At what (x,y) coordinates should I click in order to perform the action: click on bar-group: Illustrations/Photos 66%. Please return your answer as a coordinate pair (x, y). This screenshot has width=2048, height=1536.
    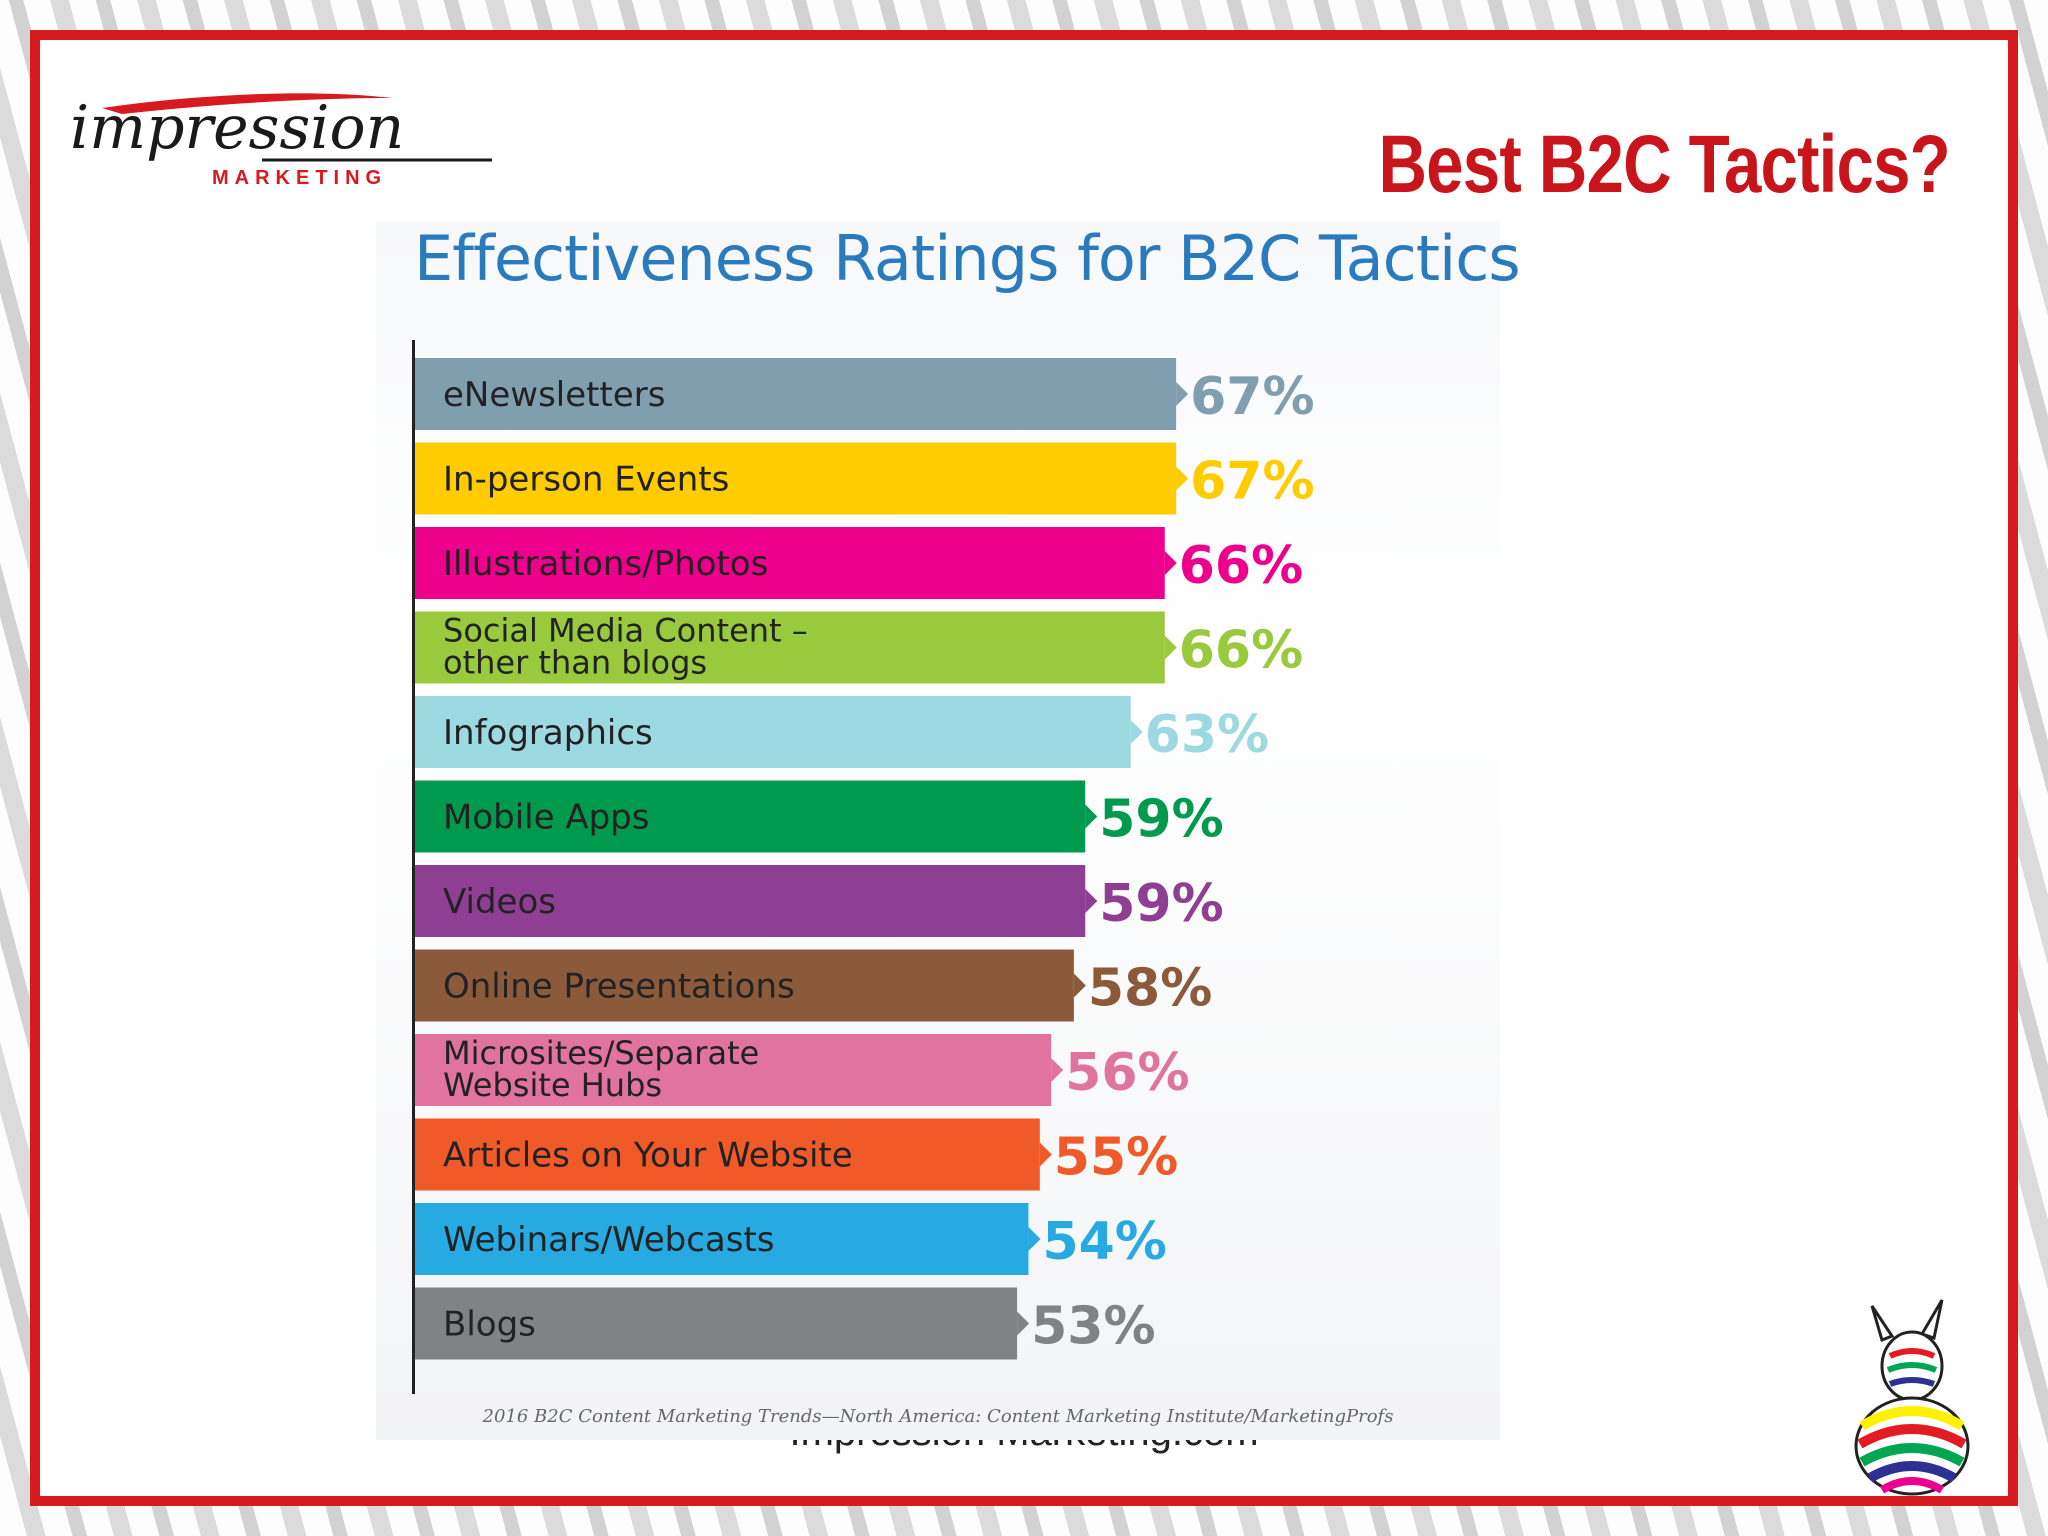
    Looking at the image, I should click on (859, 563).